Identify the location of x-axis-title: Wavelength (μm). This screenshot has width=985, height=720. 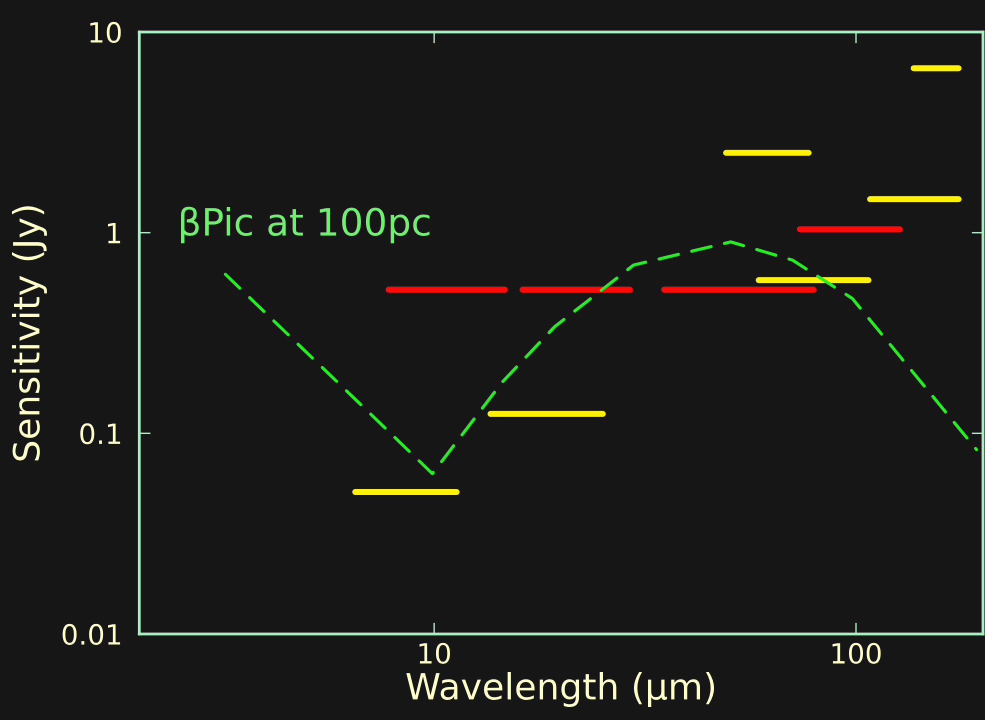
(560, 689).